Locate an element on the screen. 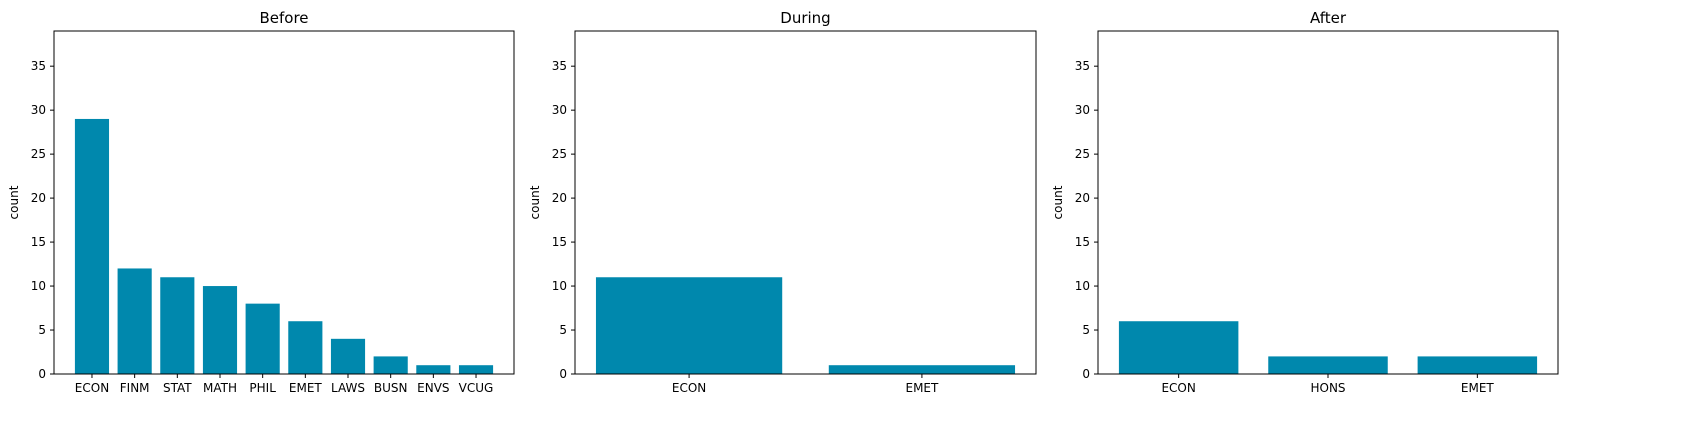  x-tick-label-vcug: VCUG is located at coordinates (476, 388).